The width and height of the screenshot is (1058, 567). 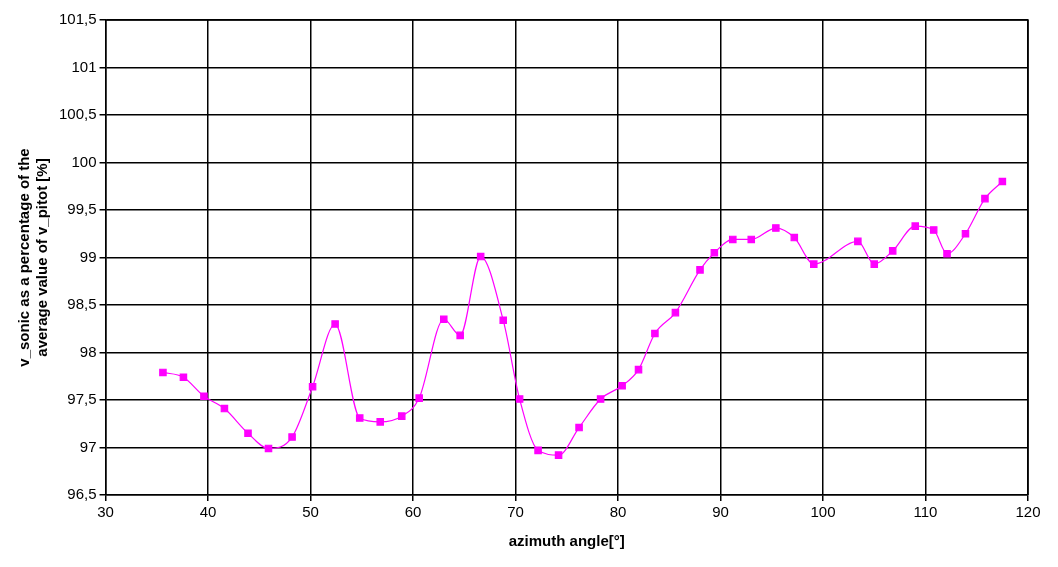 I want to click on y-tick-label: 97, so click(x=88, y=446).